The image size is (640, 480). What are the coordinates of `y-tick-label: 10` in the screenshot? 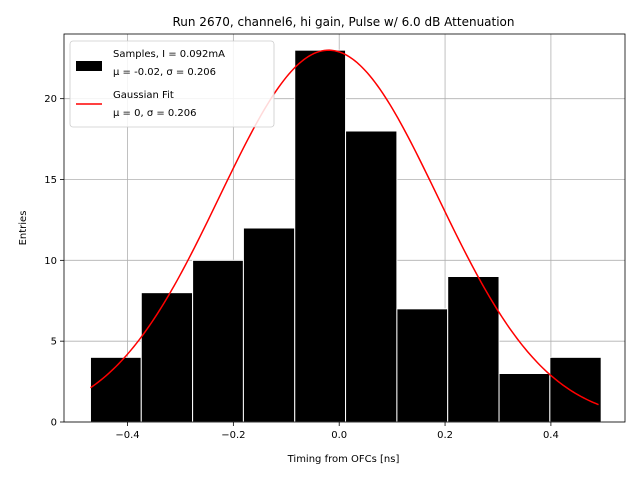 It's located at (50, 261).